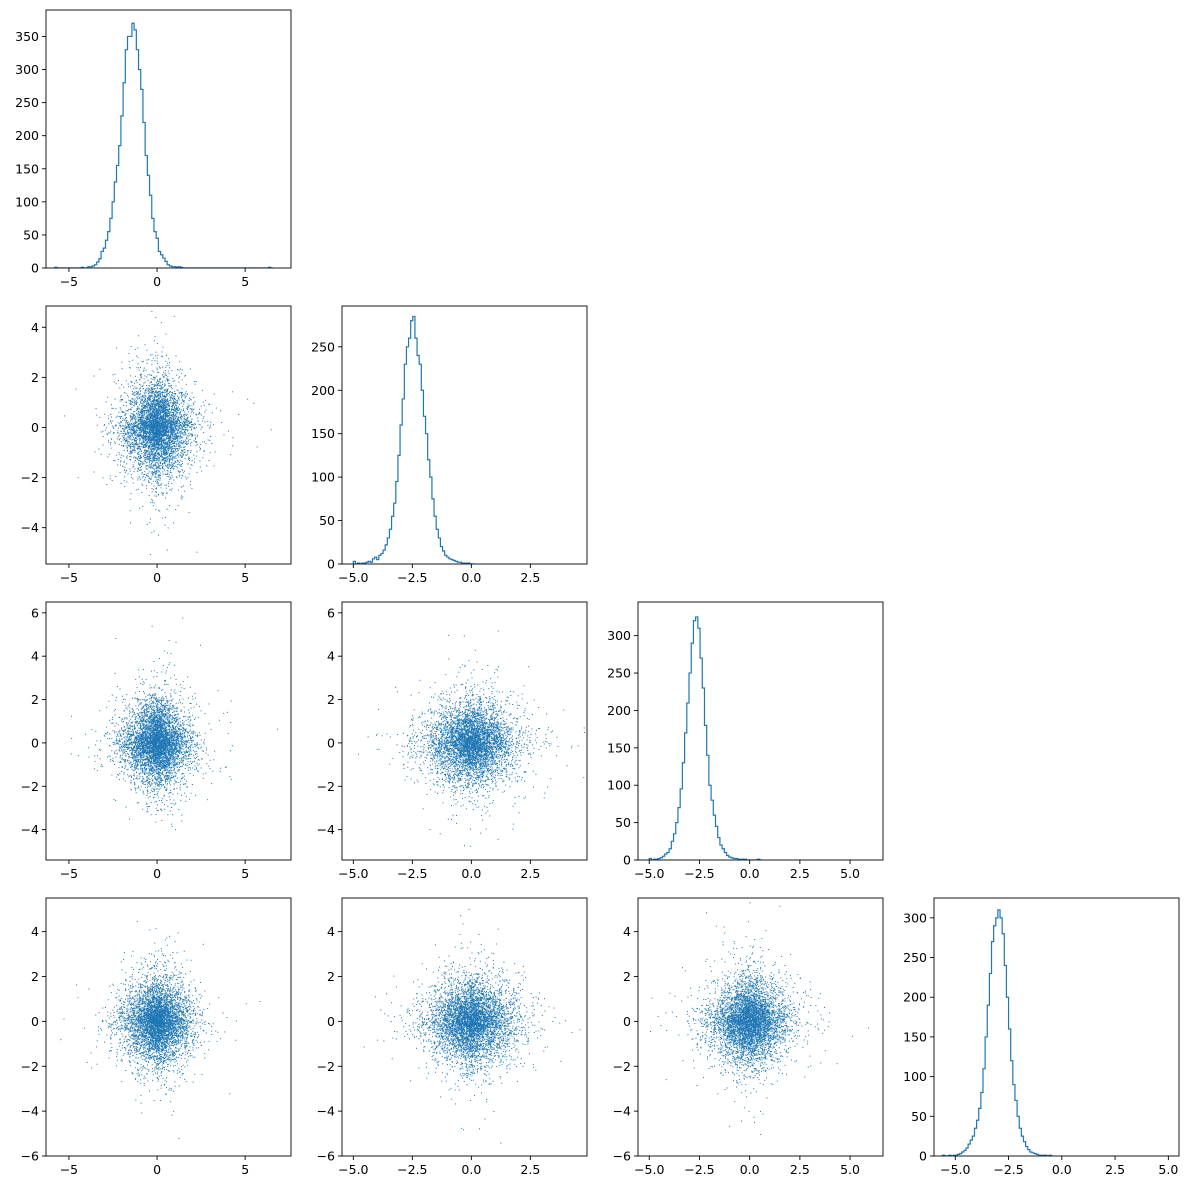 The image size is (1190, 1189). What do you see at coordinates (69, 281) in the screenshot?
I see `x-tick-label: −5` at bounding box center [69, 281].